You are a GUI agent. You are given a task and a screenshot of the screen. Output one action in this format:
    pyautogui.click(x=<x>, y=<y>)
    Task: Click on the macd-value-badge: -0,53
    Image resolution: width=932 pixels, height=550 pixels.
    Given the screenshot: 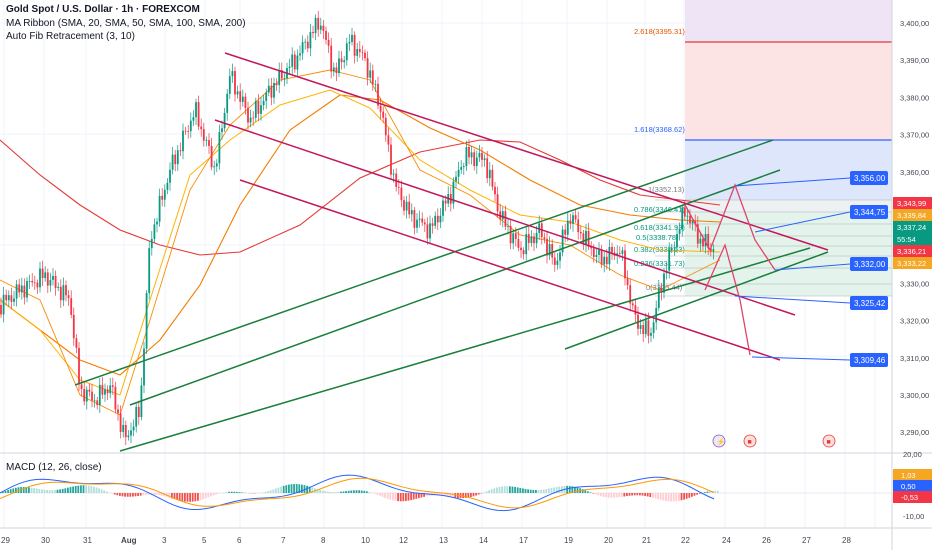 What is the action you would take?
    pyautogui.click(x=912, y=497)
    